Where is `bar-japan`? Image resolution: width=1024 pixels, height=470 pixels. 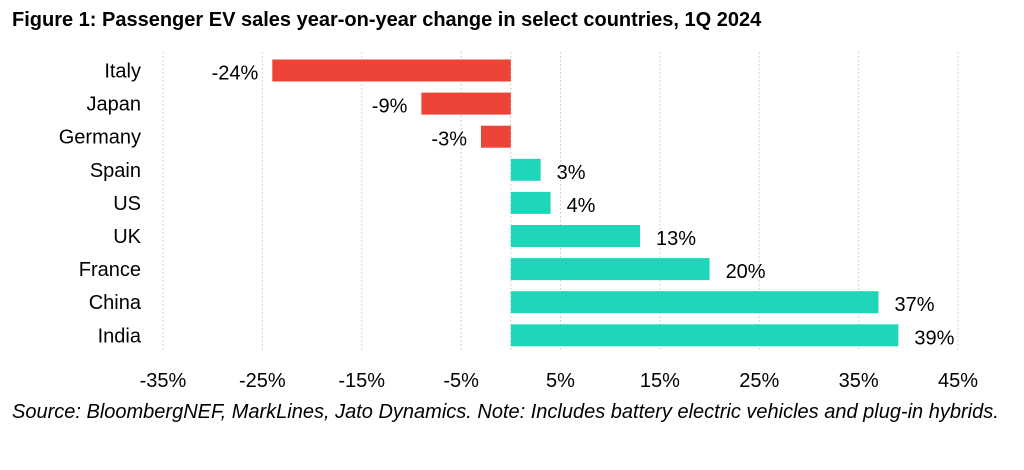 bar-japan is located at coordinates (466, 103).